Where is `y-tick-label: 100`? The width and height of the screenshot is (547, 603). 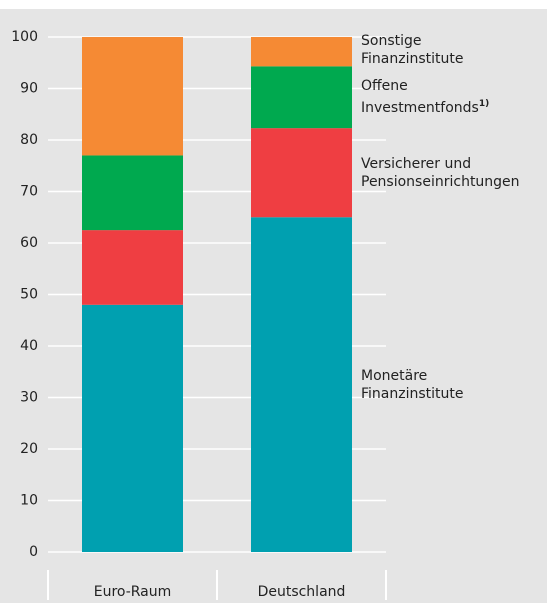 y-tick-label: 100 is located at coordinates (24, 37).